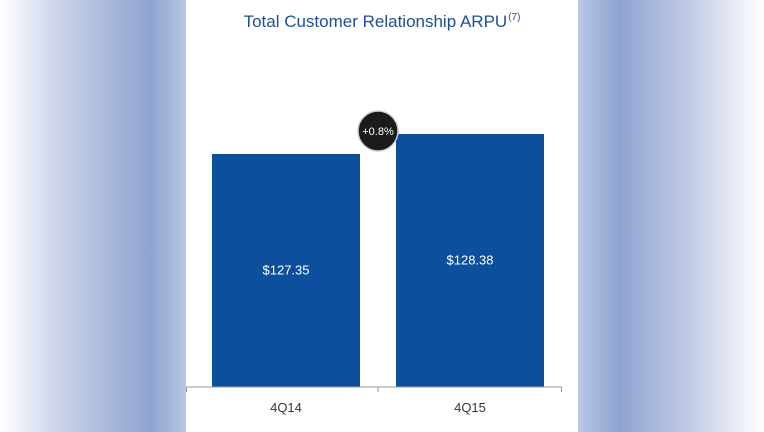 The width and height of the screenshot is (764, 432). Describe the element at coordinates (374, 400) in the screenshot. I see `x-axis: 4Q14 4Q15` at that location.